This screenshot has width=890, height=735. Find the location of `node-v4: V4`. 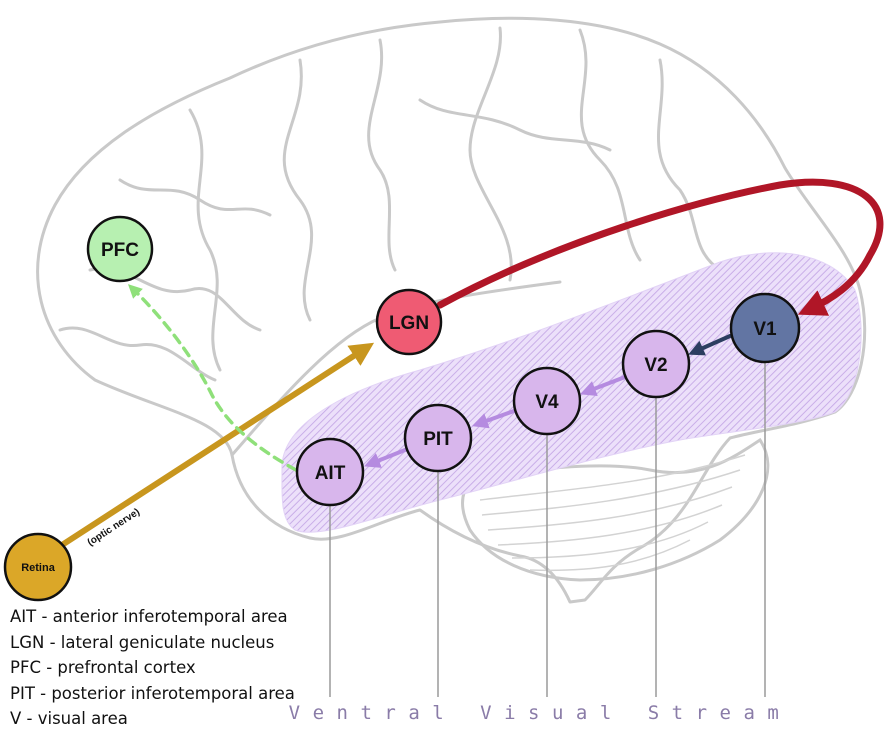

node-v4: V4 is located at coordinates (547, 401).